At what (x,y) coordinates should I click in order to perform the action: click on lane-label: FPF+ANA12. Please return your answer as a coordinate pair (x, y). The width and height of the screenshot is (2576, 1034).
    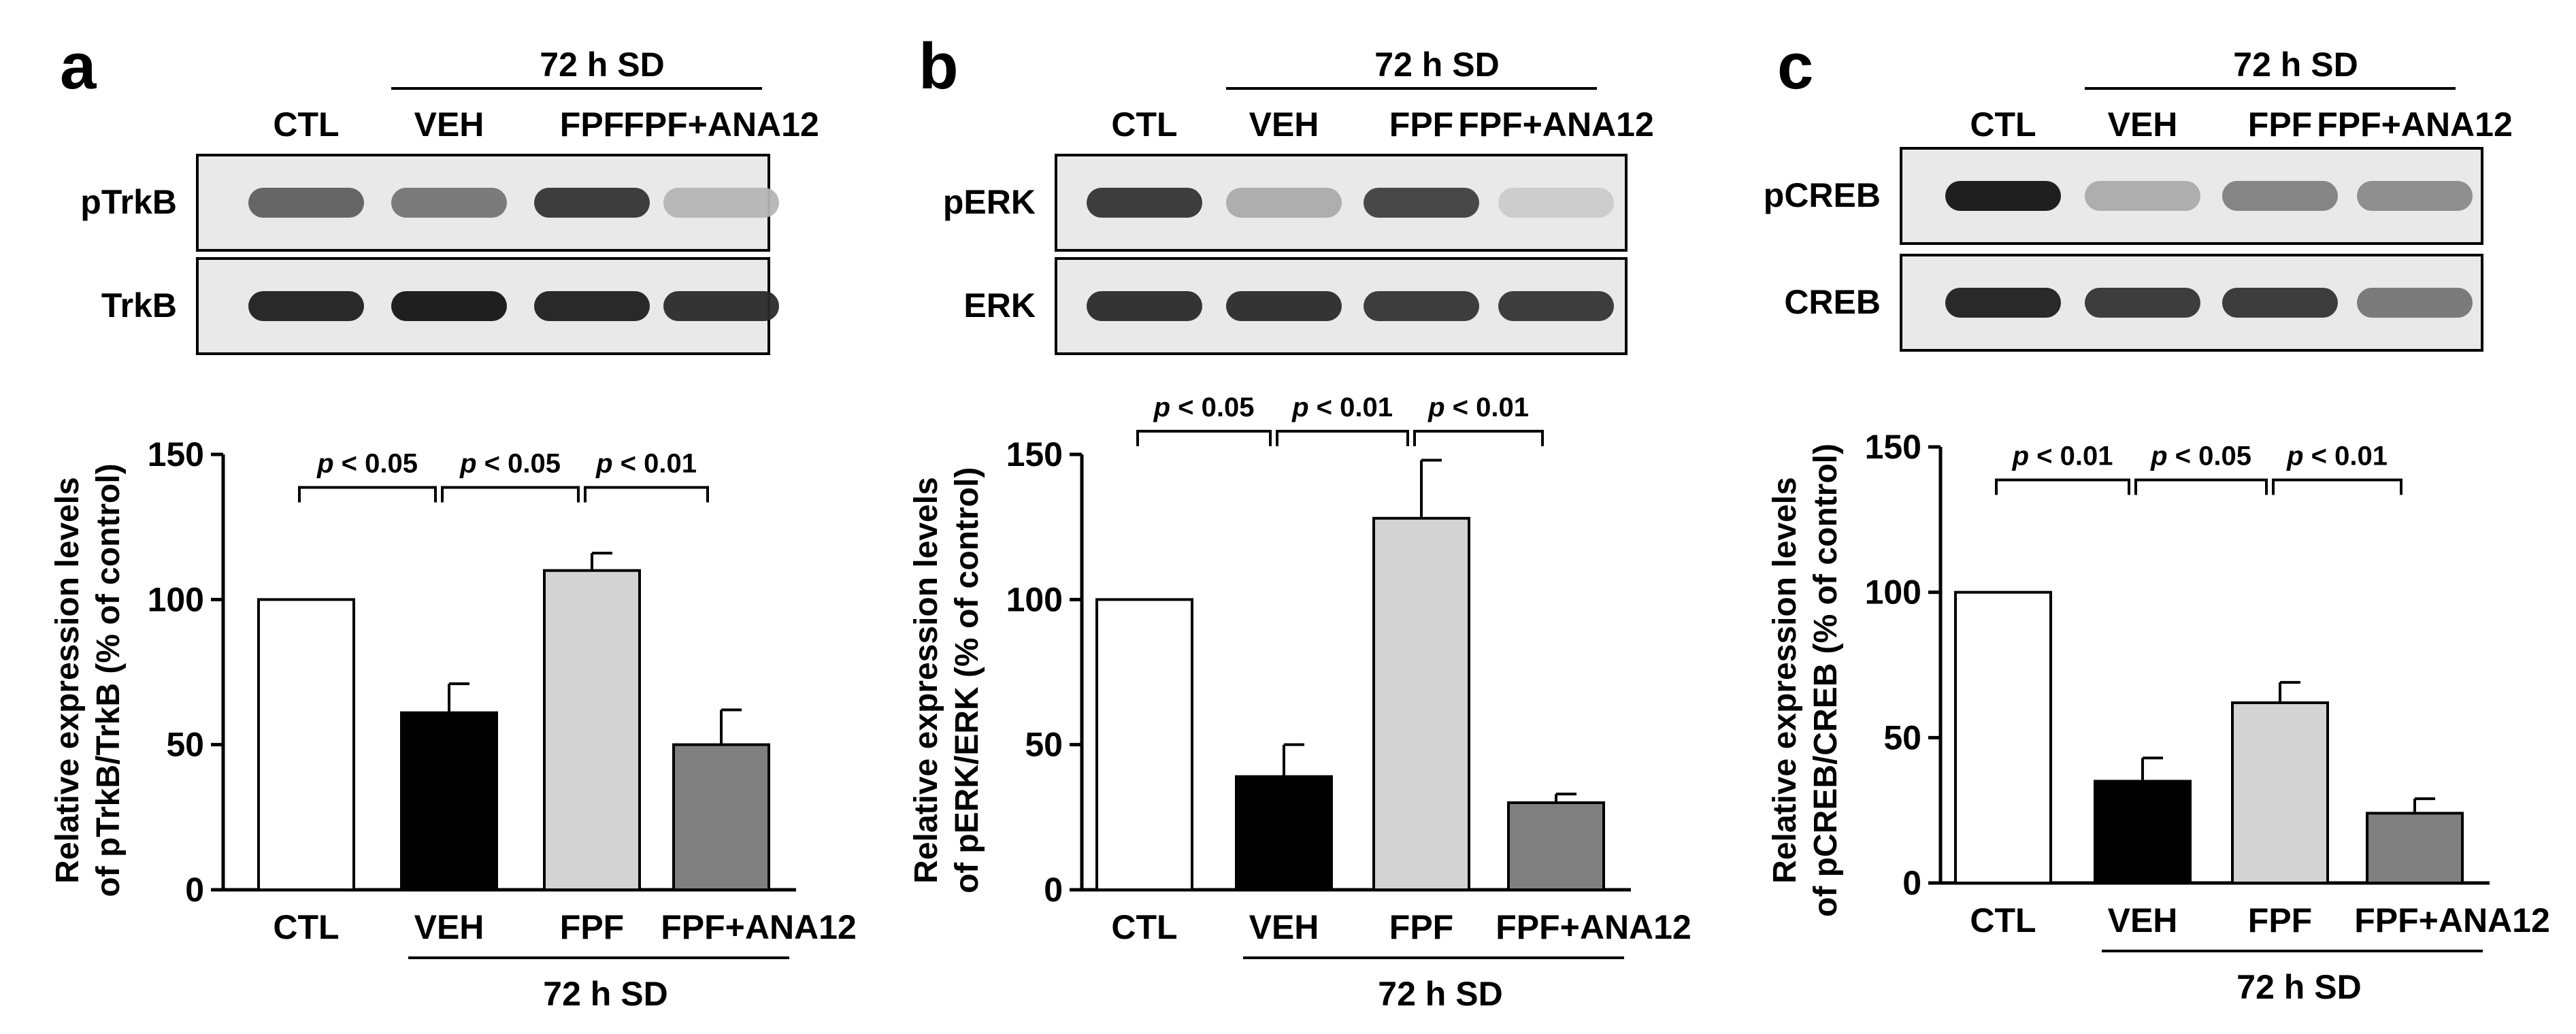
    Looking at the image, I should click on (2415, 124).